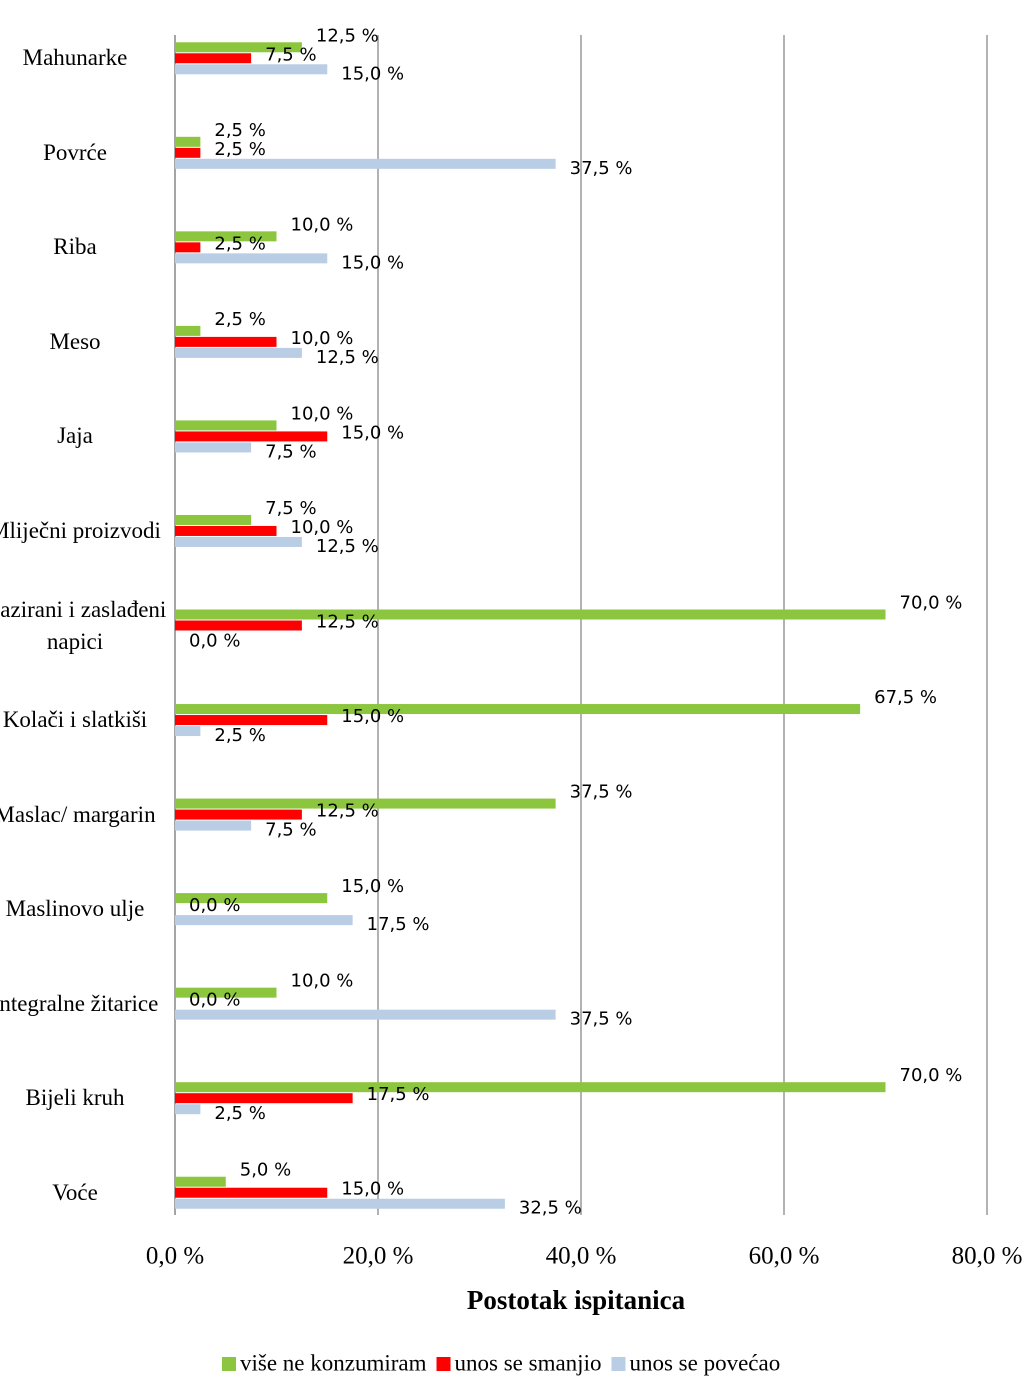 The width and height of the screenshot is (1031, 1385). I want to click on x-tick-label: 60,0 %, so click(784, 1256).